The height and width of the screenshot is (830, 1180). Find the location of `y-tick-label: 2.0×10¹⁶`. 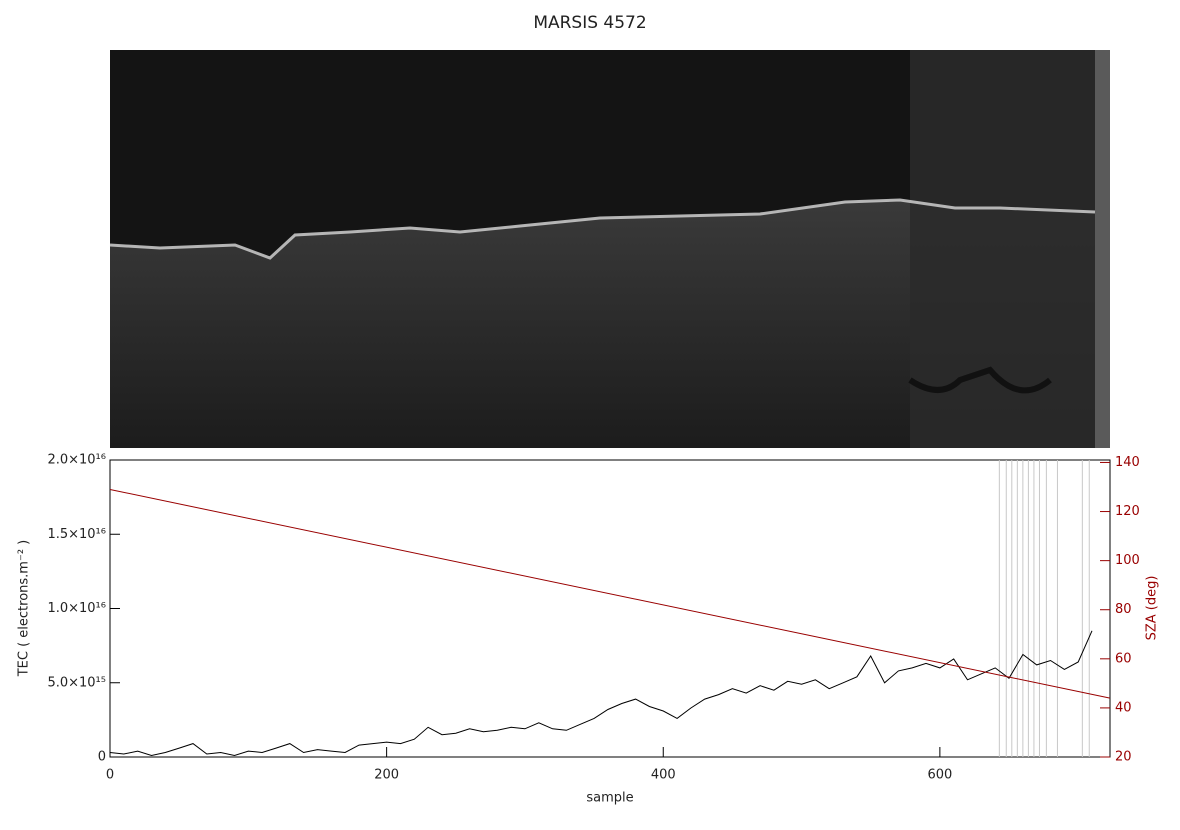

y-tick-label: 2.0×10¹⁶ is located at coordinates (76, 460).